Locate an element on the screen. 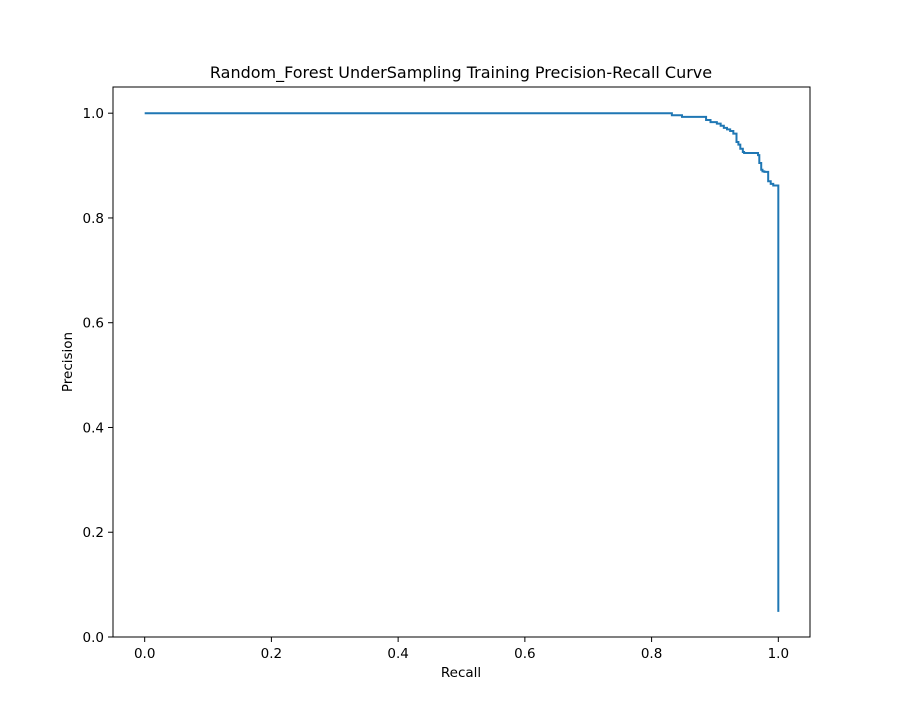 This screenshot has height=720, width=900. x-tick-label: 0.6 is located at coordinates (524, 654).